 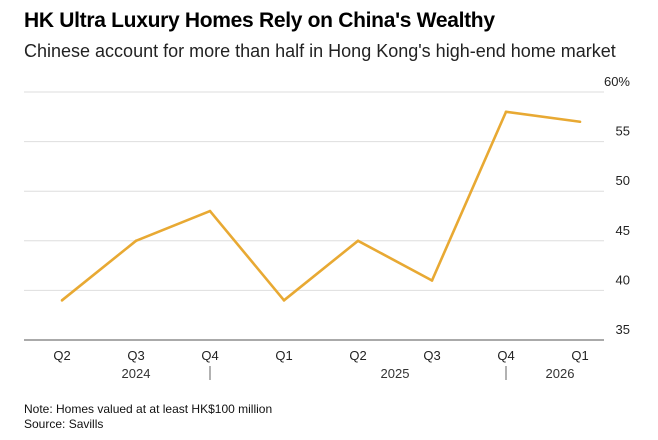 I want to click on y-tick-label: 35, so click(x=623, y=329).